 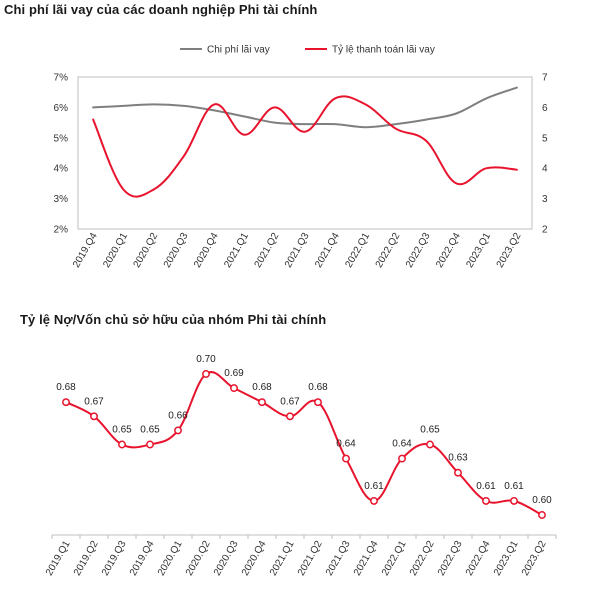 What do you see at coordinates (61, 138) in the screenshot?
I see `y-left-tick-label: 5%` at bounding box center [61, 138].